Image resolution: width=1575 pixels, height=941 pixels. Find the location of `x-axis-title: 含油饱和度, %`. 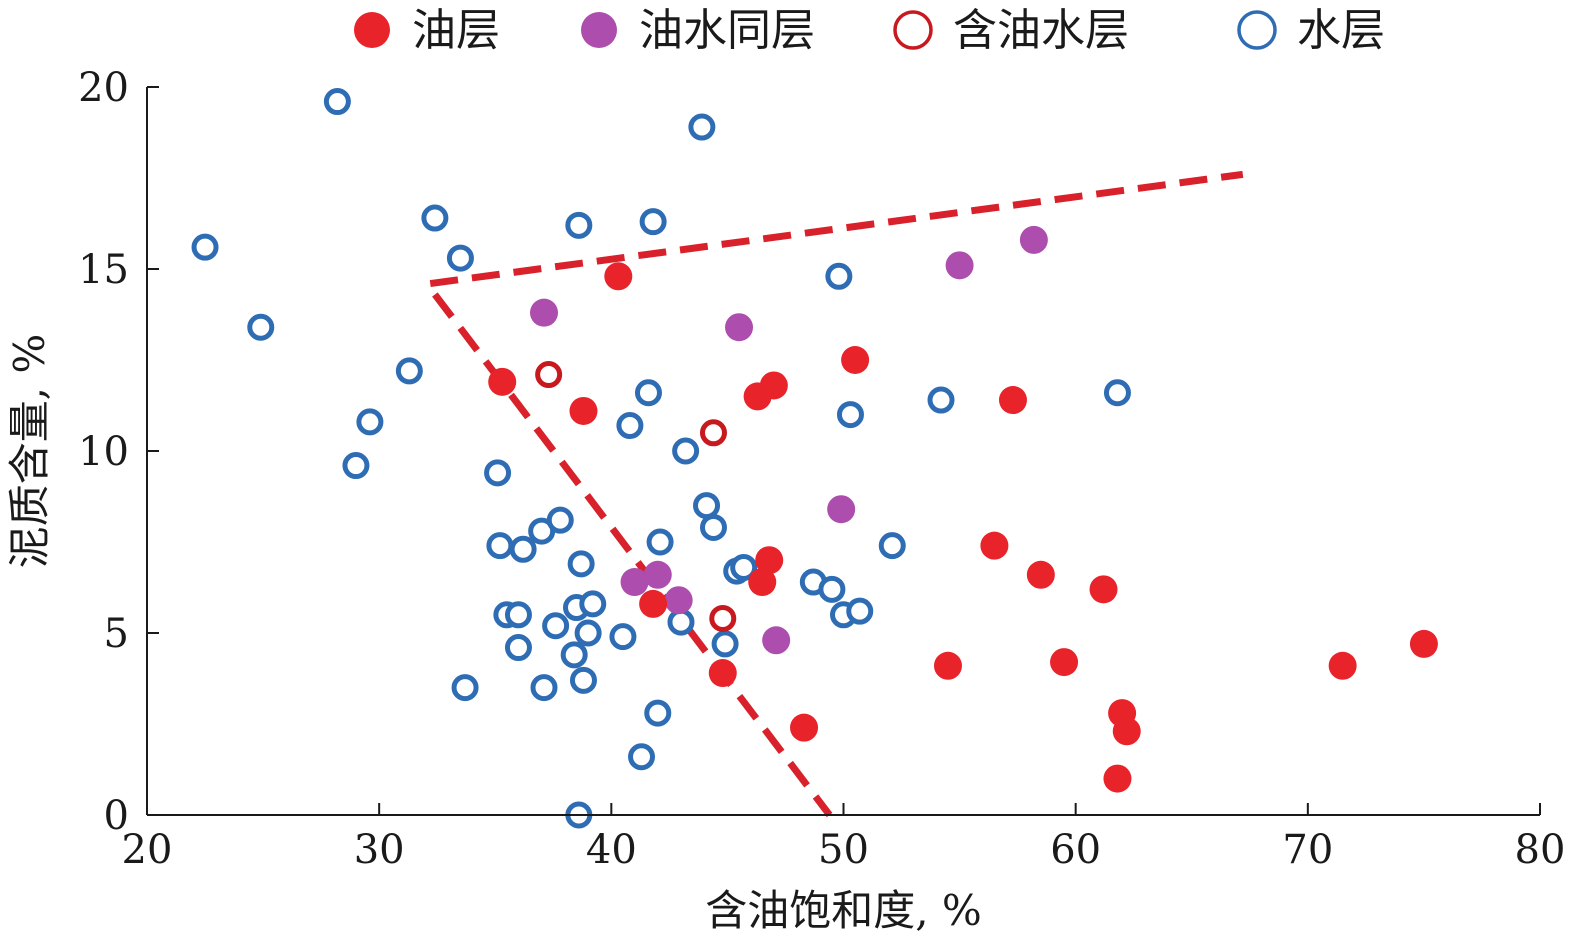

x-axis-title: 含油饱和度, % is located at coordinates (843, 910).